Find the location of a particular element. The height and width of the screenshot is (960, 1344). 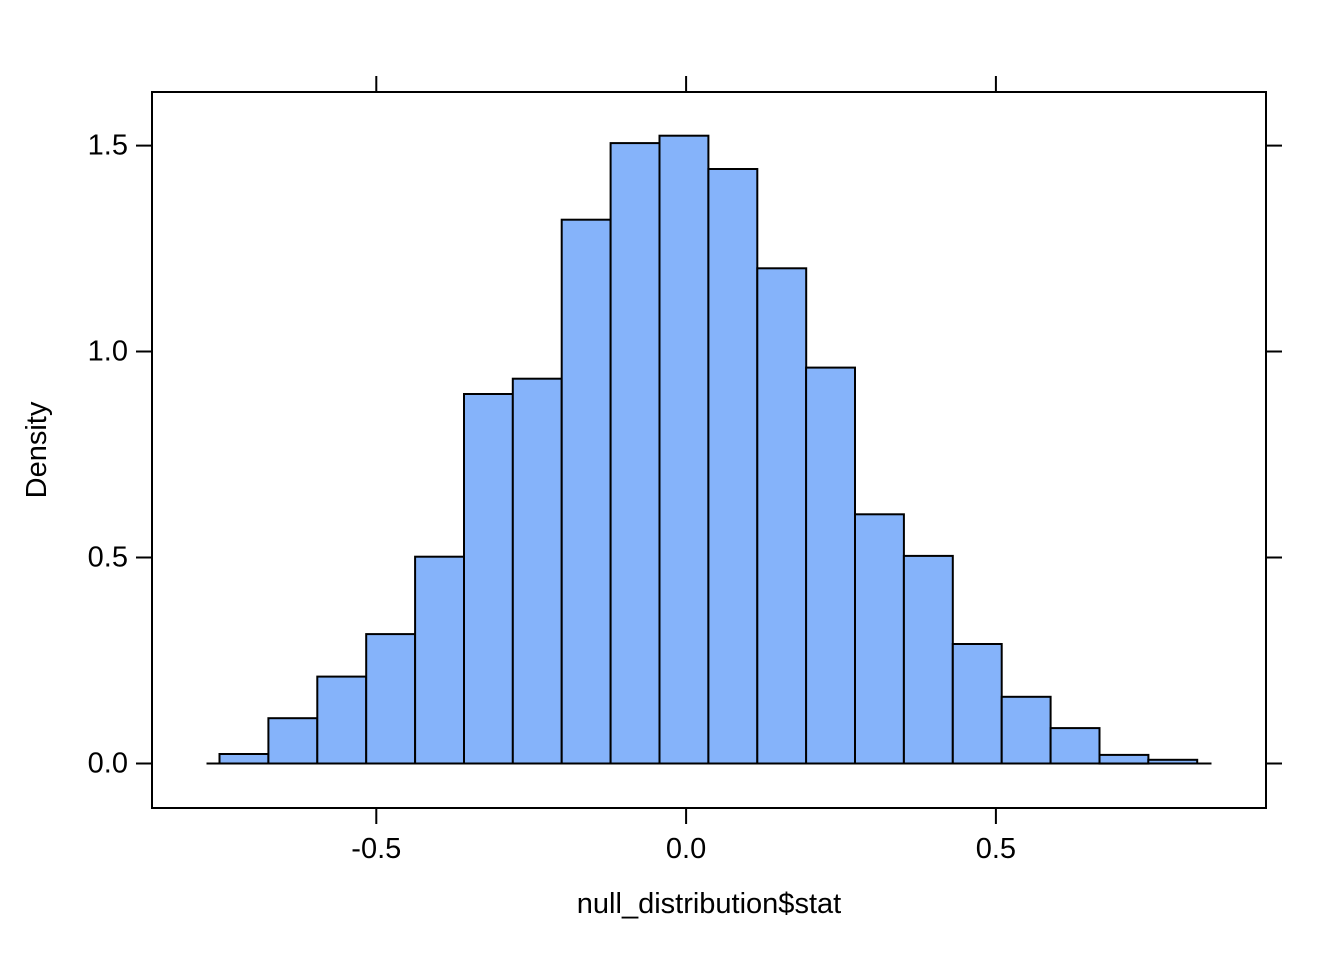

y-tick-label: 0.0 is located at coordinates (108, 764).